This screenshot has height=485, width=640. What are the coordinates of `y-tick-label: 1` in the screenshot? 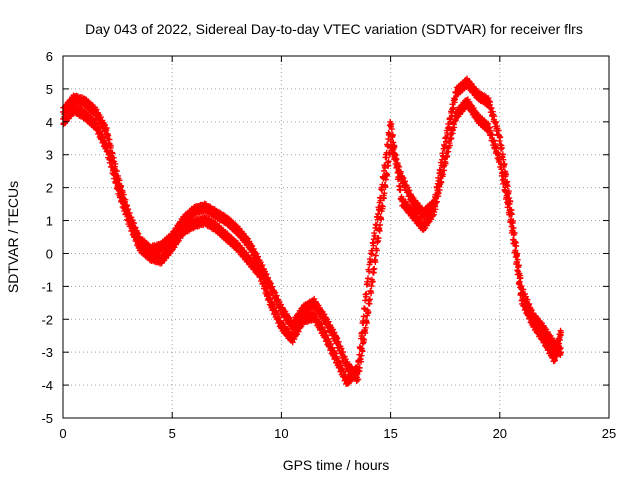 It's located at (49, 221).